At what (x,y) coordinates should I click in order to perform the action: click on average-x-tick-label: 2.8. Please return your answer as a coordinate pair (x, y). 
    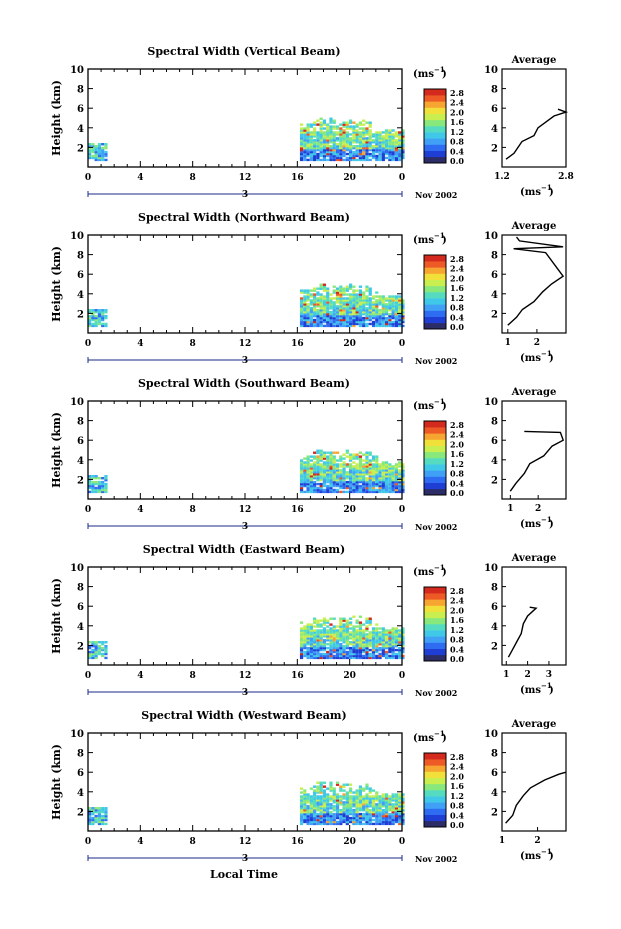
    Looking at the image, I should click on (566, 177).